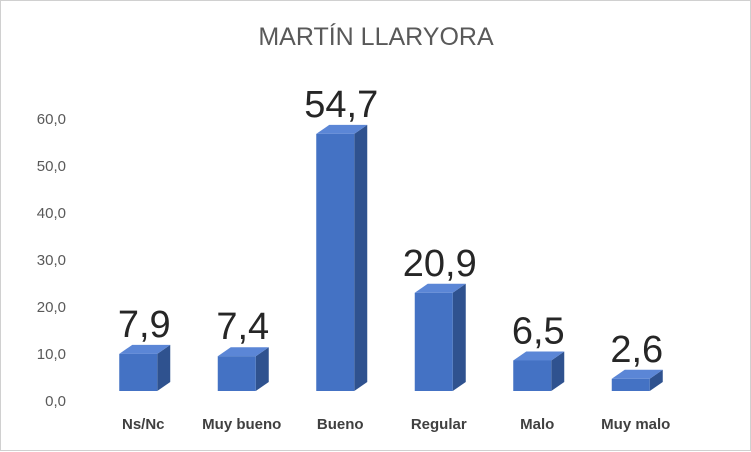  I want to click on y-tick-label: 60,0, so click(51, 119).